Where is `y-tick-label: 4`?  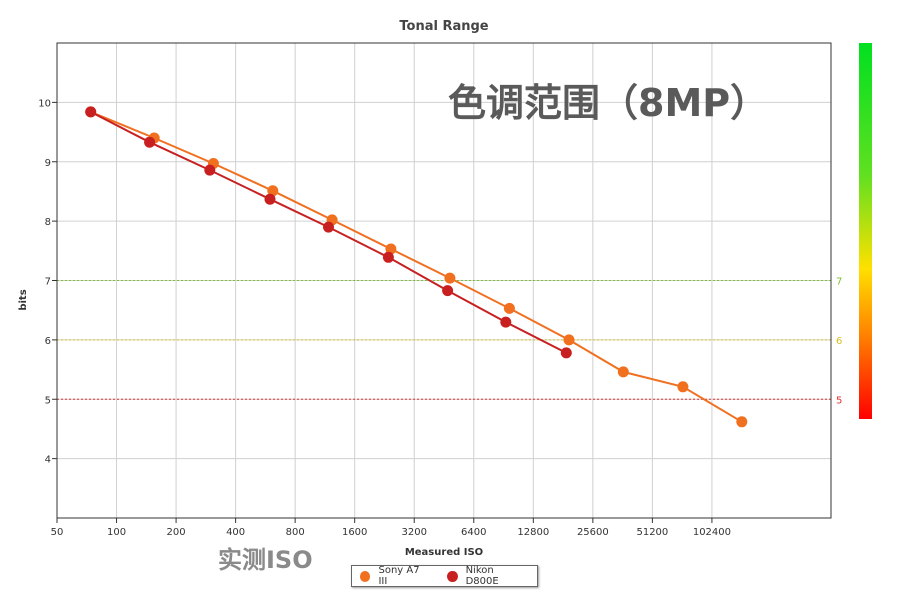
y-tick-label: 4 is located at coordinates (48, 460).